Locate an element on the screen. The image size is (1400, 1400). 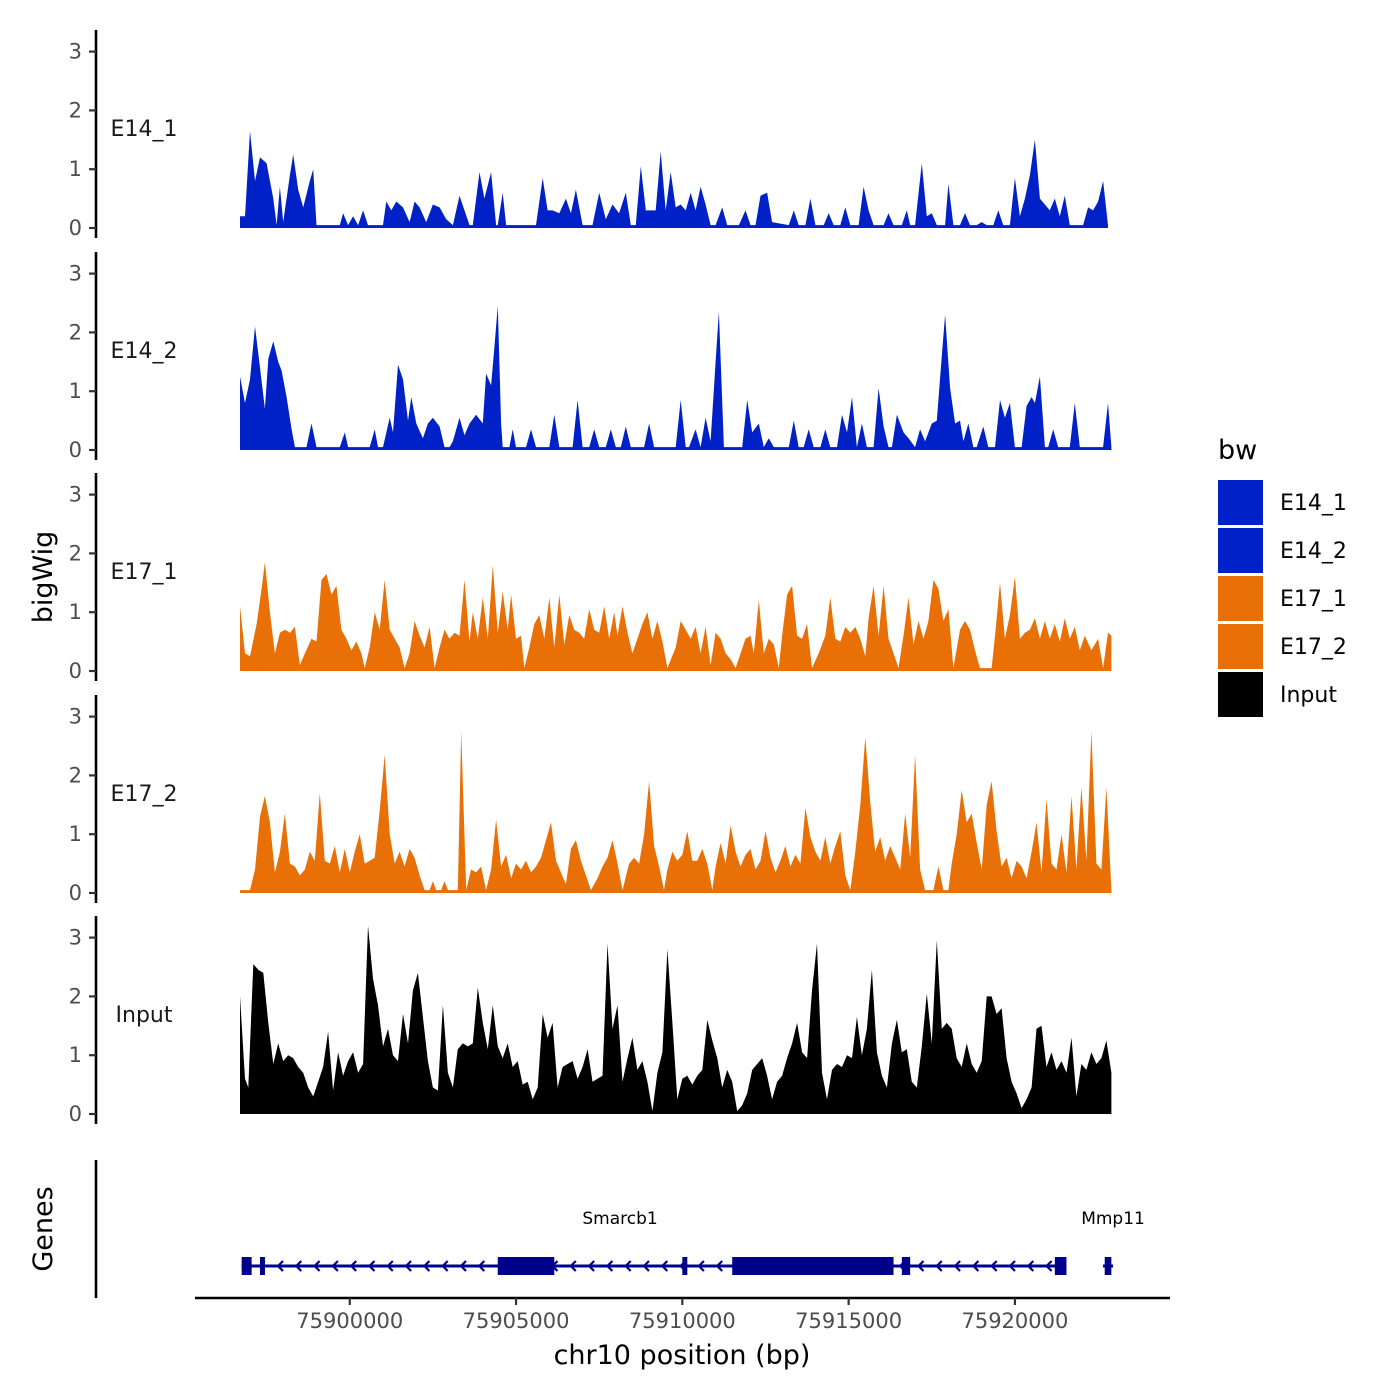
x-tick-label: 75905000 is located at coordinates (516, 1321).